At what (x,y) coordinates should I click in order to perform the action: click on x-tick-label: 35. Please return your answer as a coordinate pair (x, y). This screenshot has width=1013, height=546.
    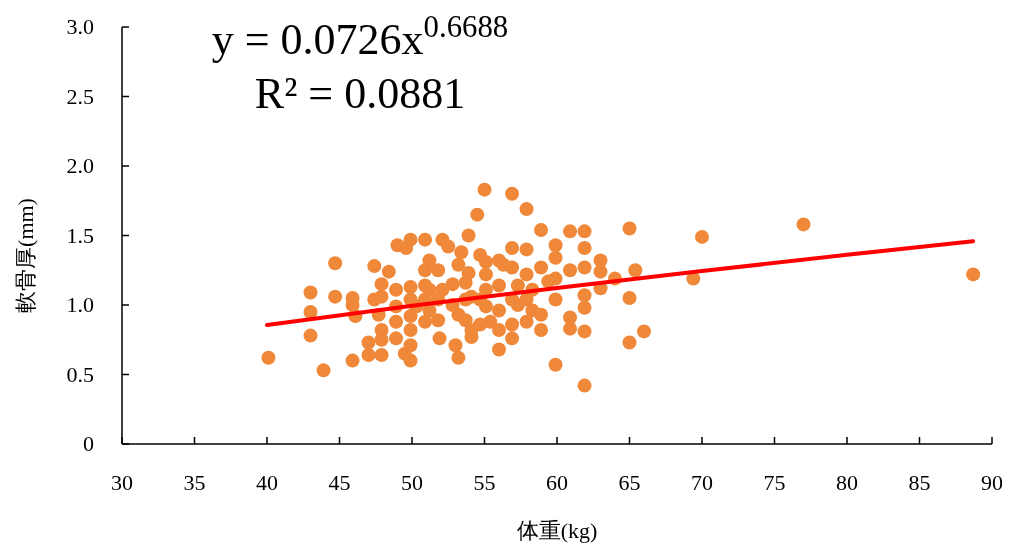
    Looking at the image, I should click on (194, 482).